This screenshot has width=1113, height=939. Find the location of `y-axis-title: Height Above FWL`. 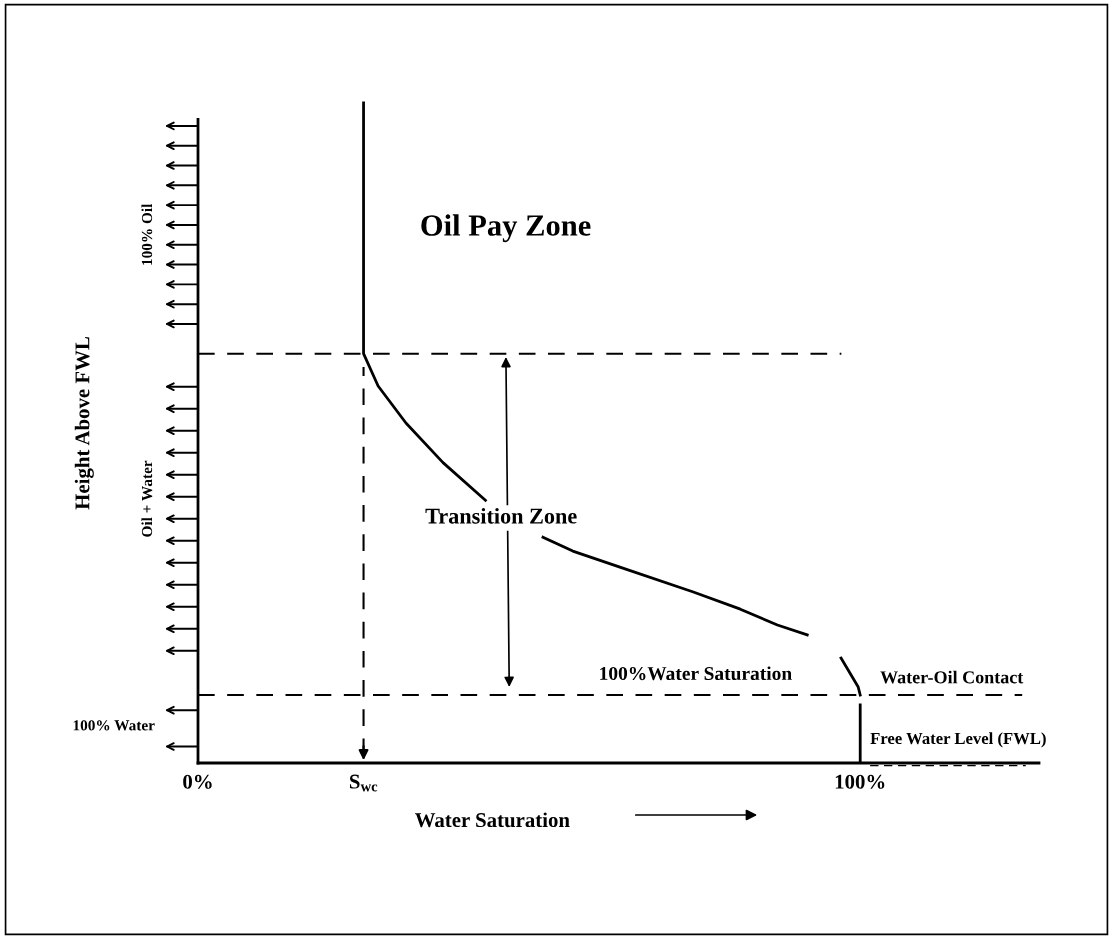

y-axis-title: Height Above FWL is located at coordinates (84, 423).